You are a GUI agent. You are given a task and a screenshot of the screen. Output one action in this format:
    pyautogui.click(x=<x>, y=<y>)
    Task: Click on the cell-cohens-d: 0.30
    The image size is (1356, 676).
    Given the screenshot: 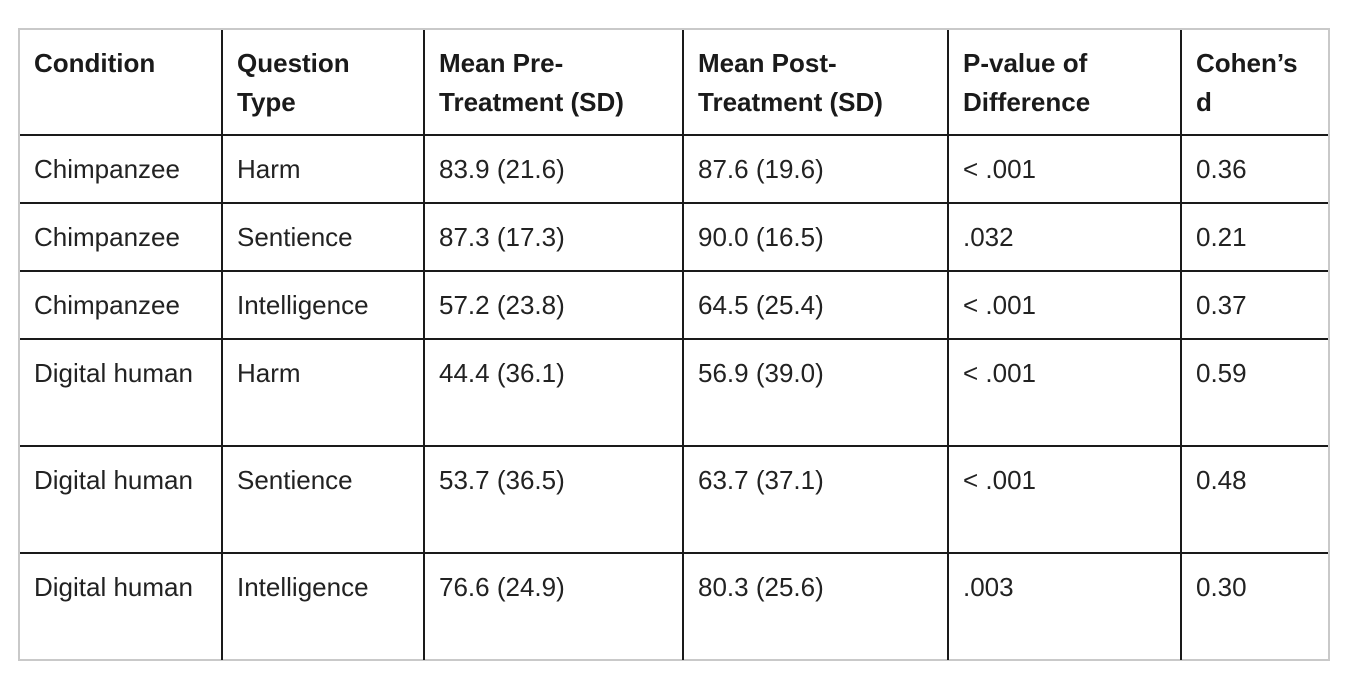 What is the action you would take?
    pyautogui.click(x=1254, y=606)
    